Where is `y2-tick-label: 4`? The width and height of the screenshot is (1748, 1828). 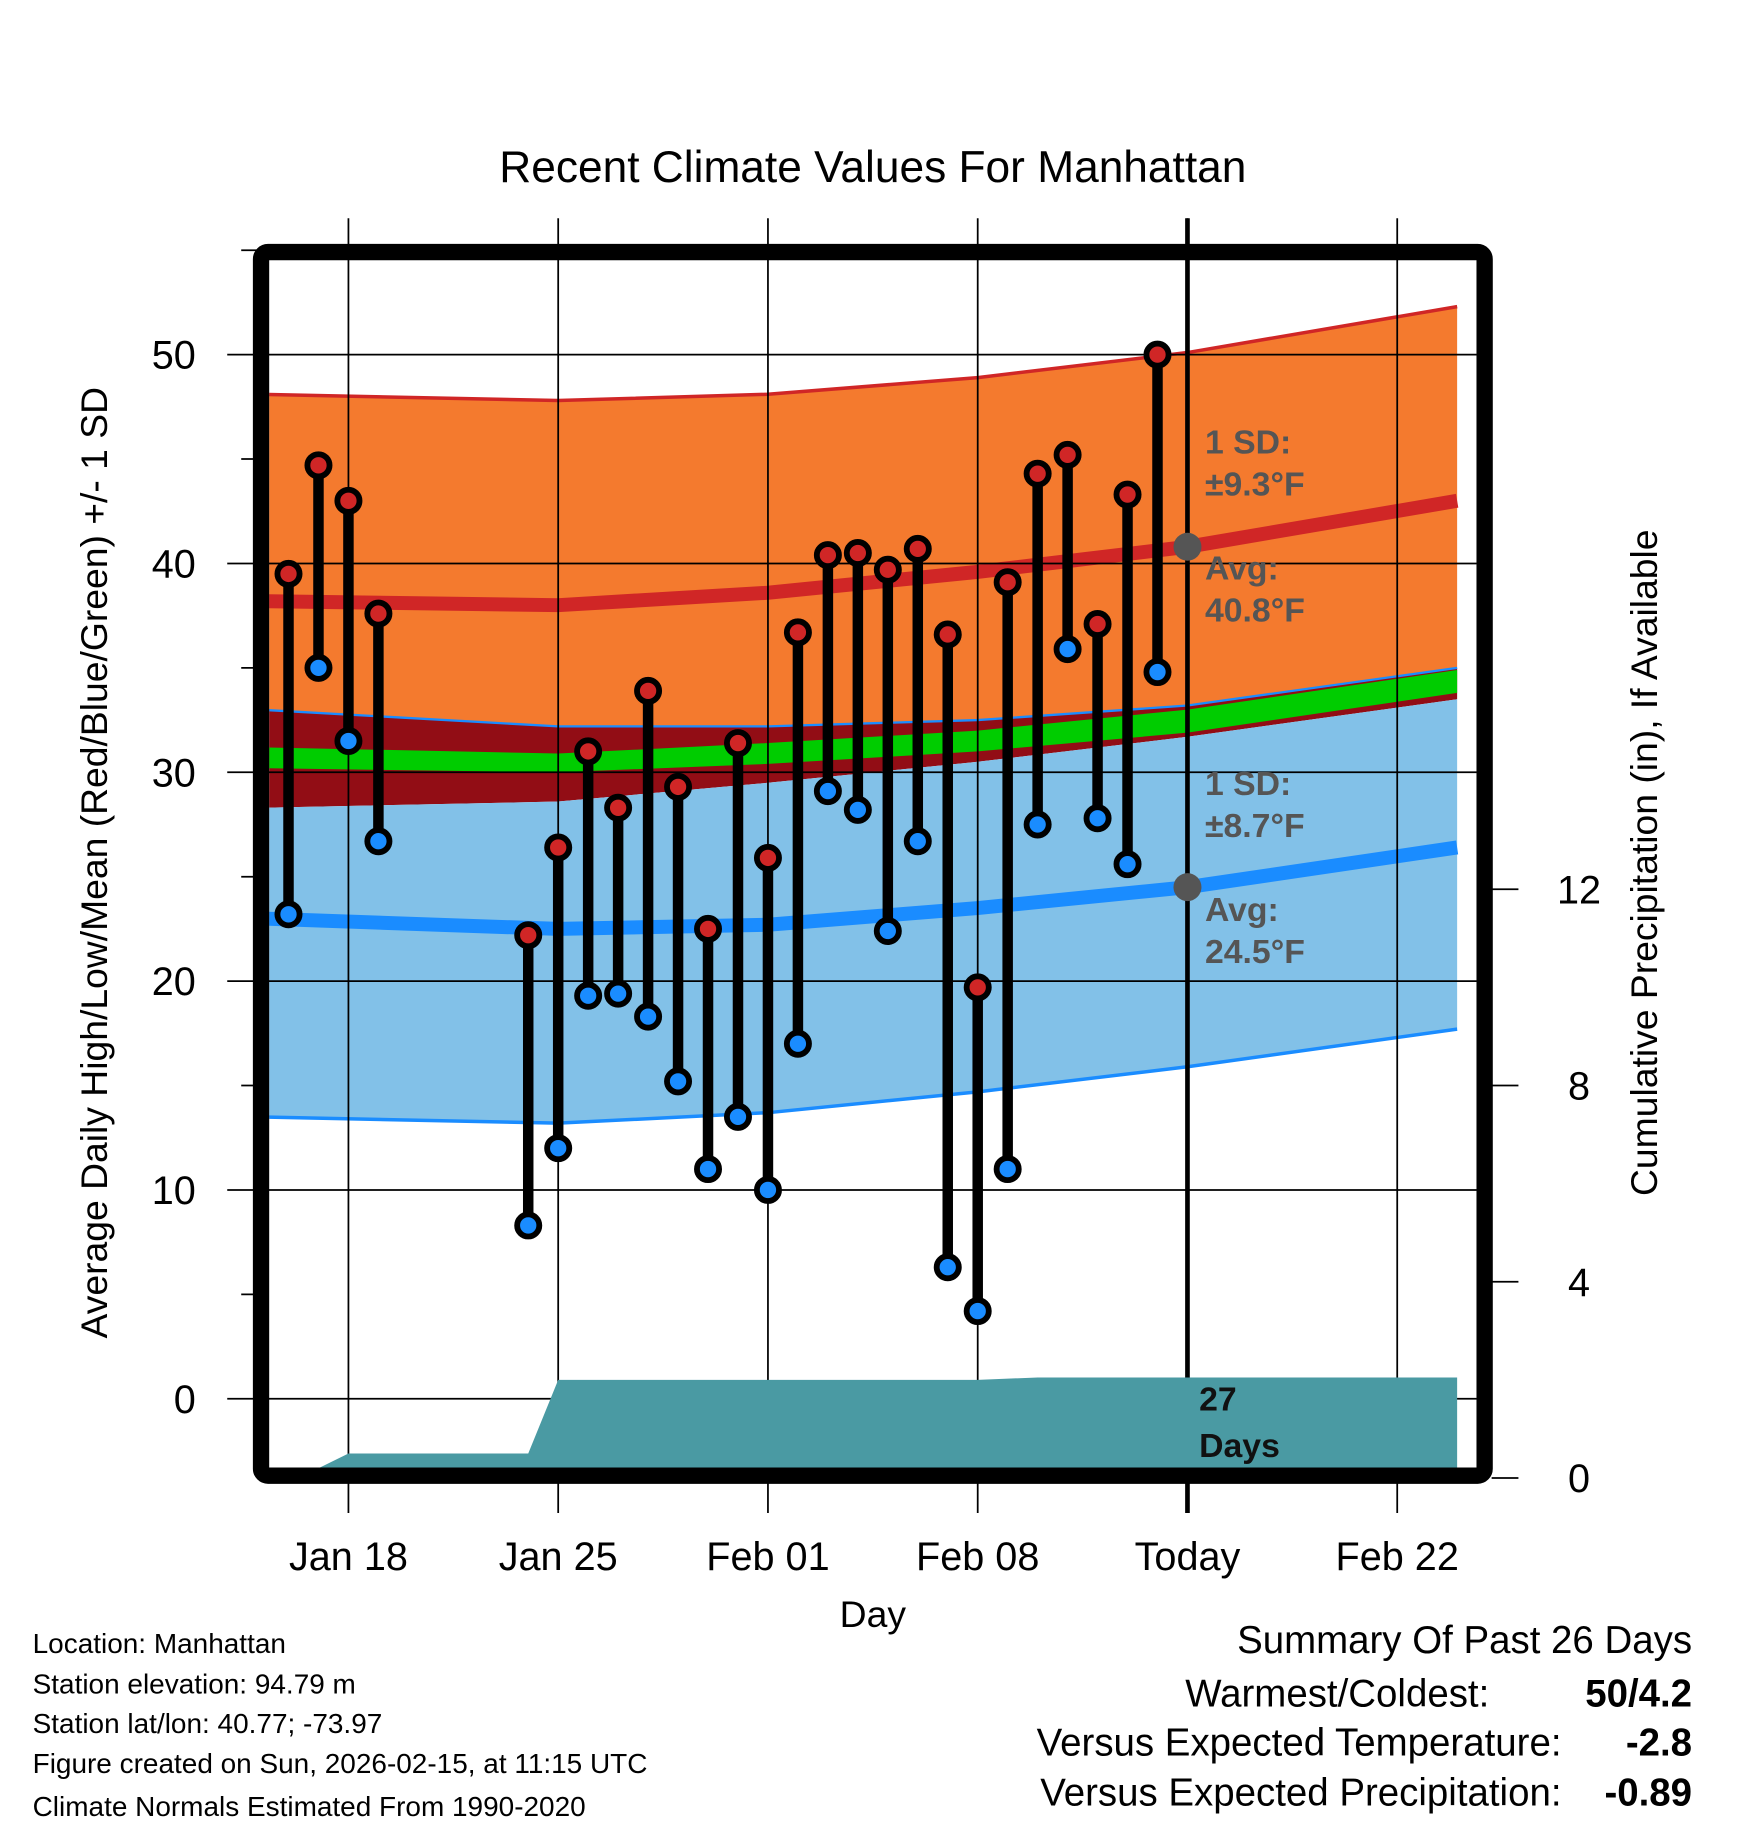
y2-tick-label: 4 is located at coordinates (1579, 1283).